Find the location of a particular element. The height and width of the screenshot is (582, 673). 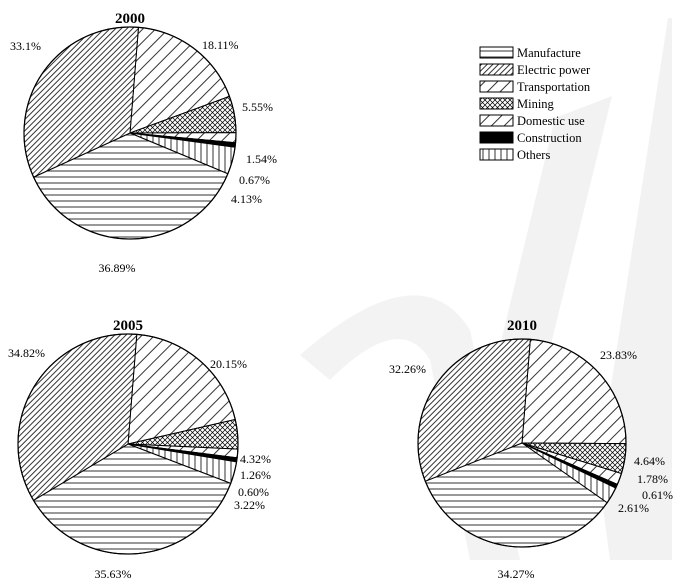

legend-item-electric: Electric power is located at coordinates (535, 70).